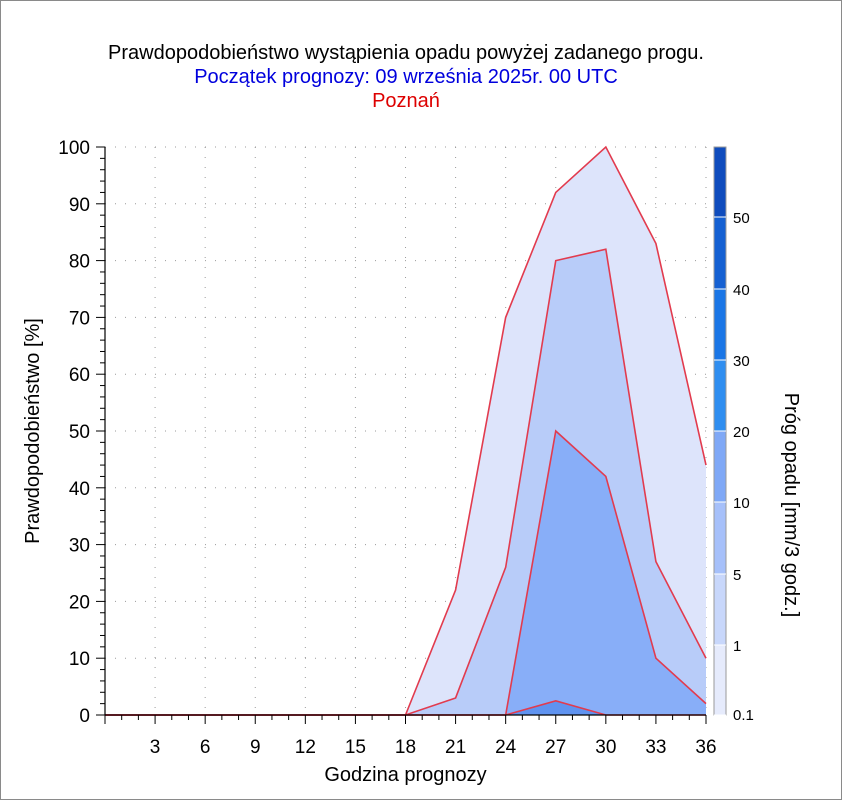 The image size is (842, 800). Describe the element at coordinates (655, 747) in the screenshot. I see `x-tick-label: 33` at that location.